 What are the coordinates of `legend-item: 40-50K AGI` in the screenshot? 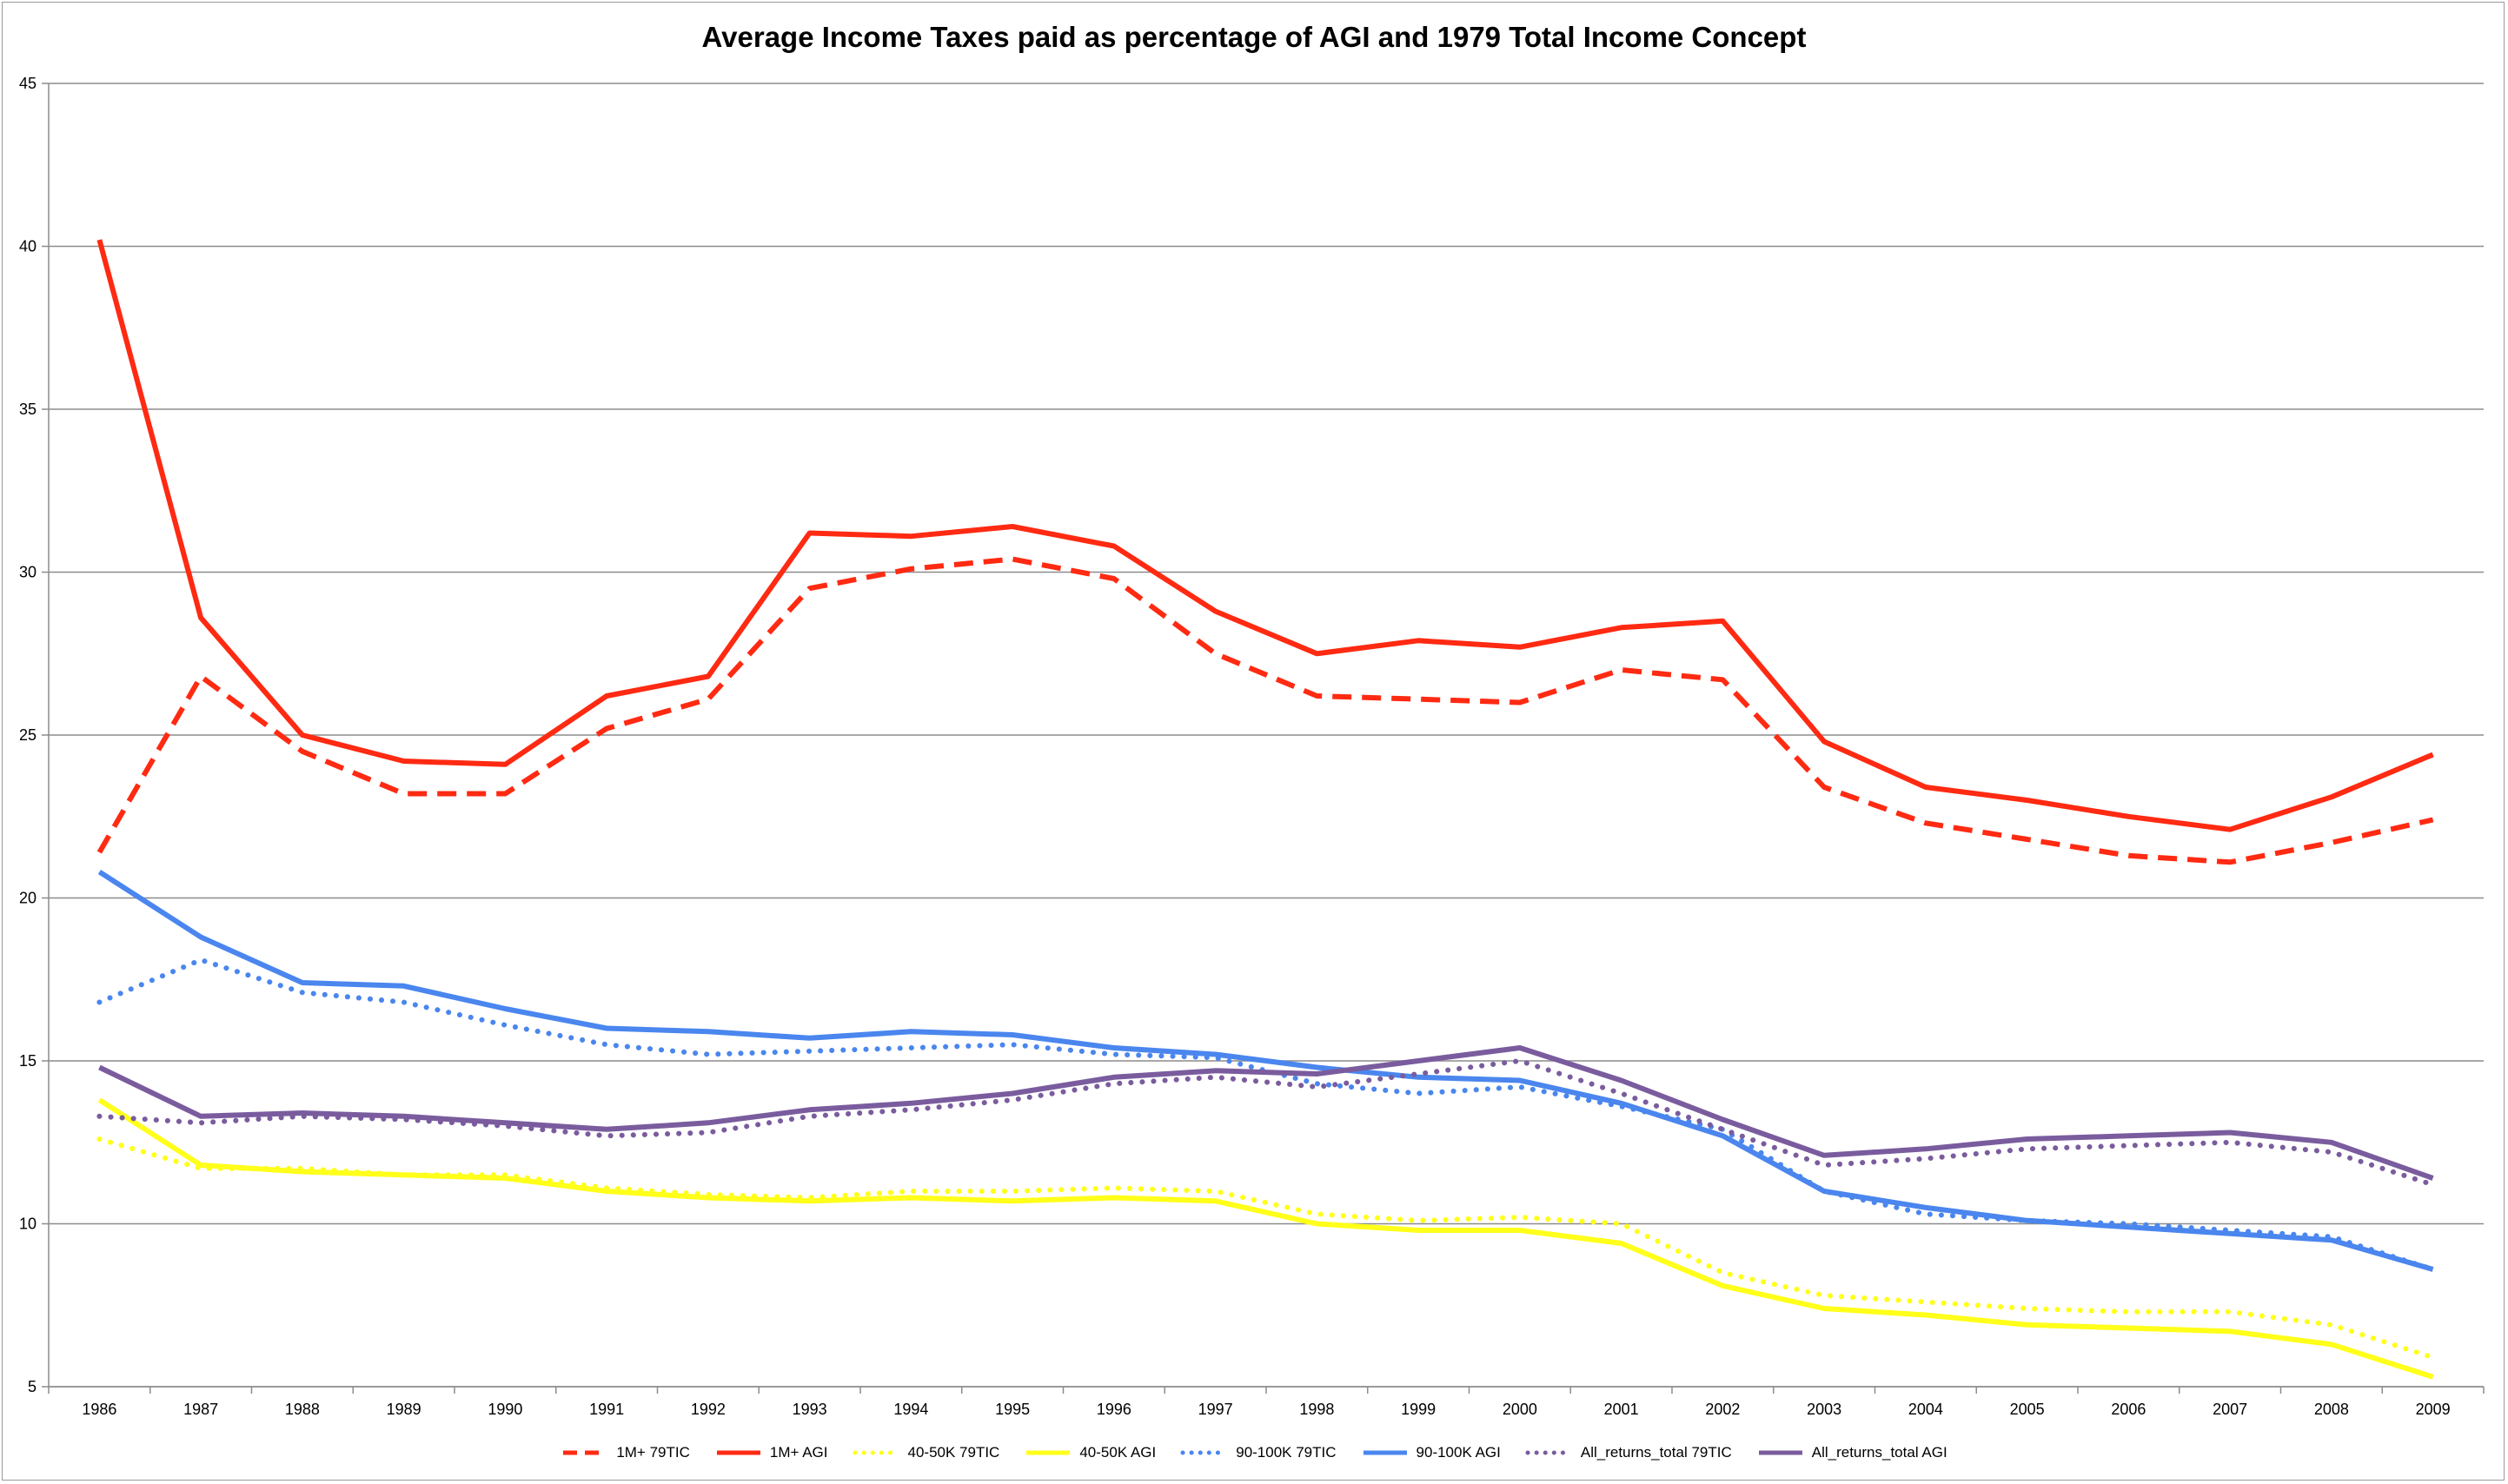 It's located at (1090, 1452).